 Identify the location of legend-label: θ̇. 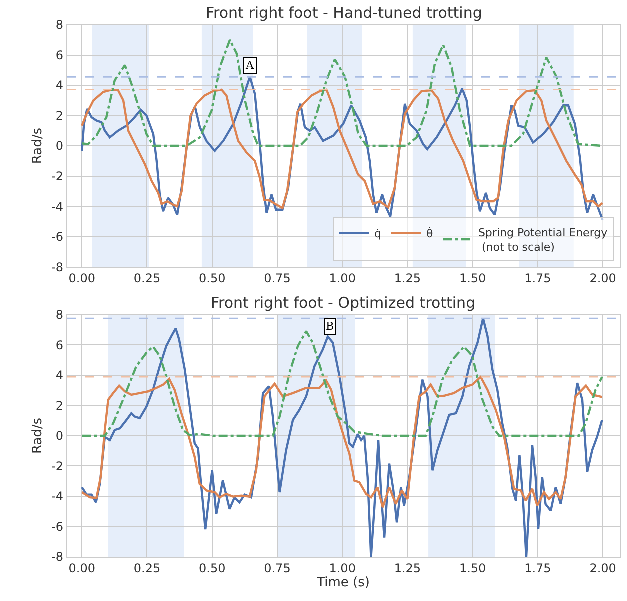
(430, 233).